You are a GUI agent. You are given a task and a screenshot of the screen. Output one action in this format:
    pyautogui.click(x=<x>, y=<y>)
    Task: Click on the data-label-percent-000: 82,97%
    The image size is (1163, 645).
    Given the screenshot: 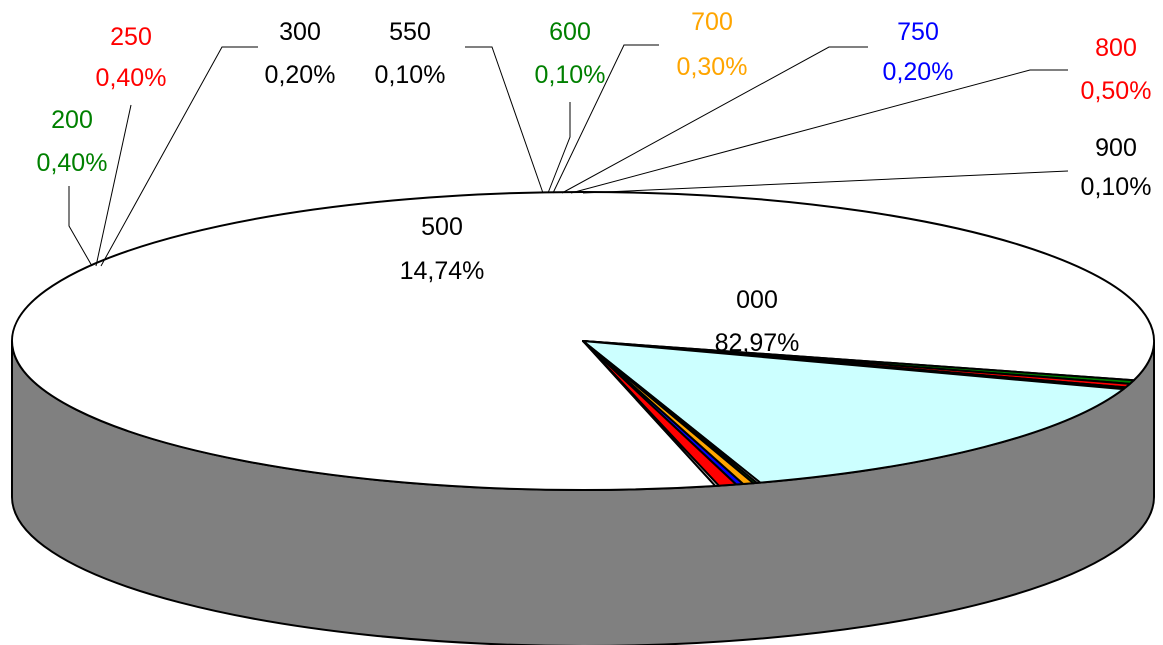 What is the action you would take?
    pyautogui.click(x=757, y=343)
    